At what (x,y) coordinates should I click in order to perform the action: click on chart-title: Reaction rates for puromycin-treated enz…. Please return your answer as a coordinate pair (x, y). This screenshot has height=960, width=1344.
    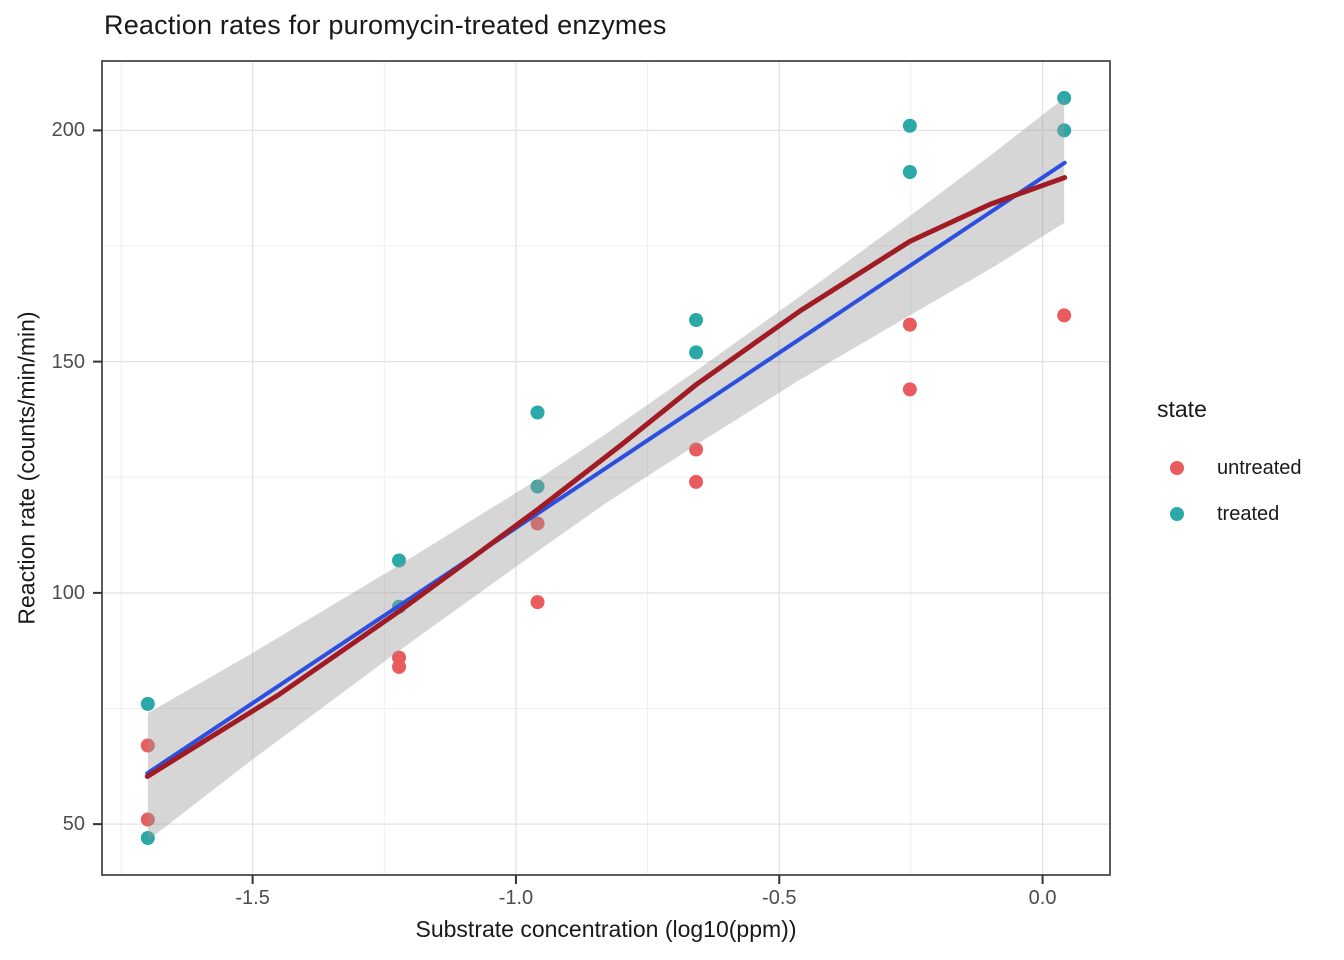
    Looking at the image, I should click on (385, 25).